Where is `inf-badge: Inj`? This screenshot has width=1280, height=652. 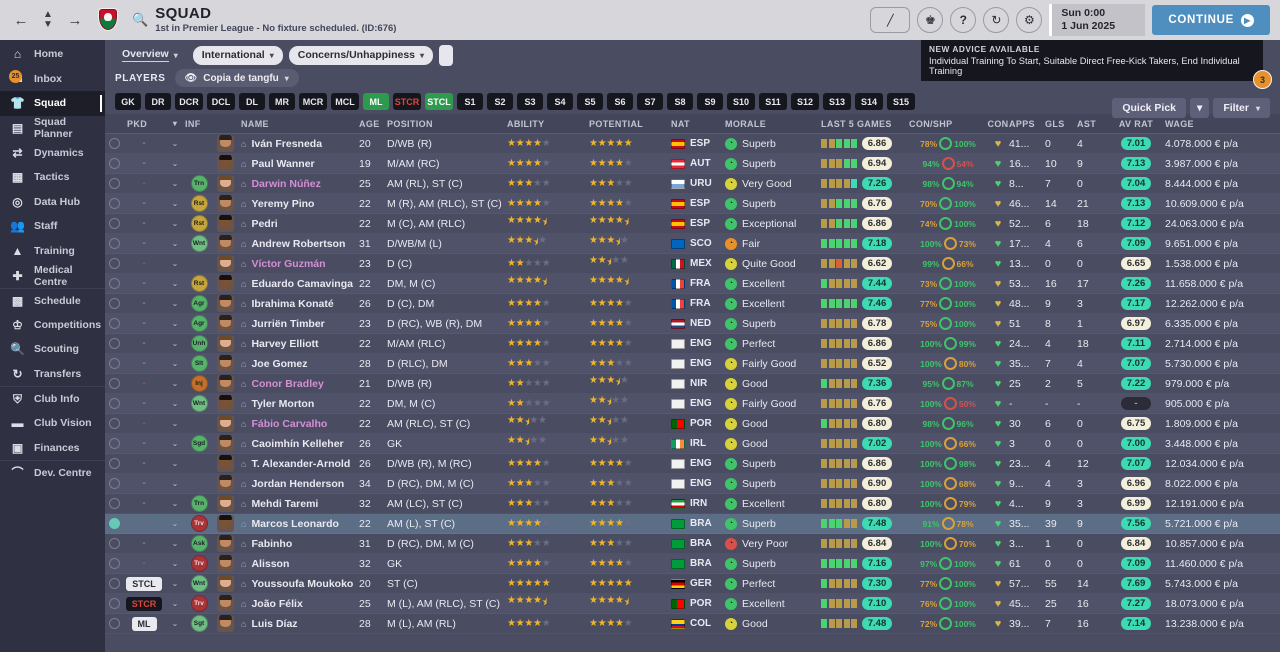
inf-badge: Inj is located at coordinates (199, 383).